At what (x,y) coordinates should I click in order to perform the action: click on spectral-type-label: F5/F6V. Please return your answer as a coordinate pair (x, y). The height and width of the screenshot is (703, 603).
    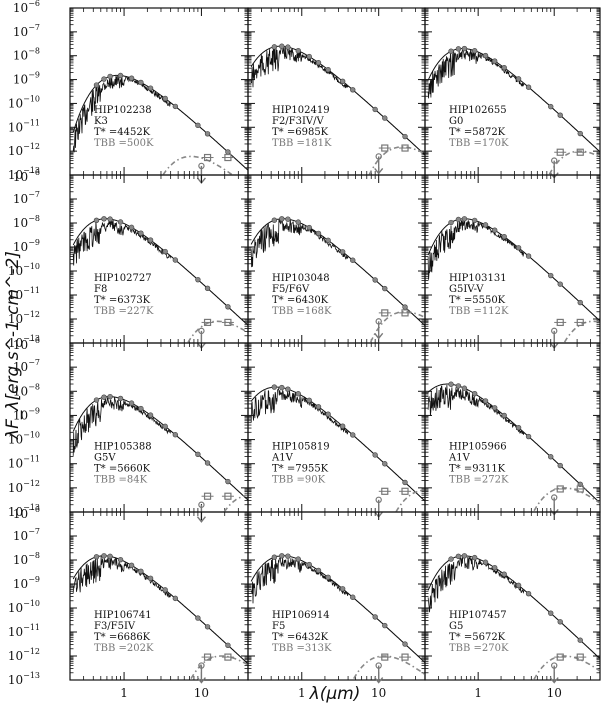
    Looking at the image, I should click on (291, 289).